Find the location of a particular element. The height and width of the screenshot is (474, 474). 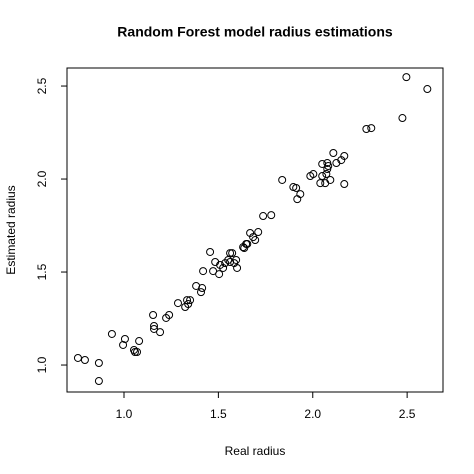

chart-title: Random Forest model radius estimations is located at coordinates (255, 32).